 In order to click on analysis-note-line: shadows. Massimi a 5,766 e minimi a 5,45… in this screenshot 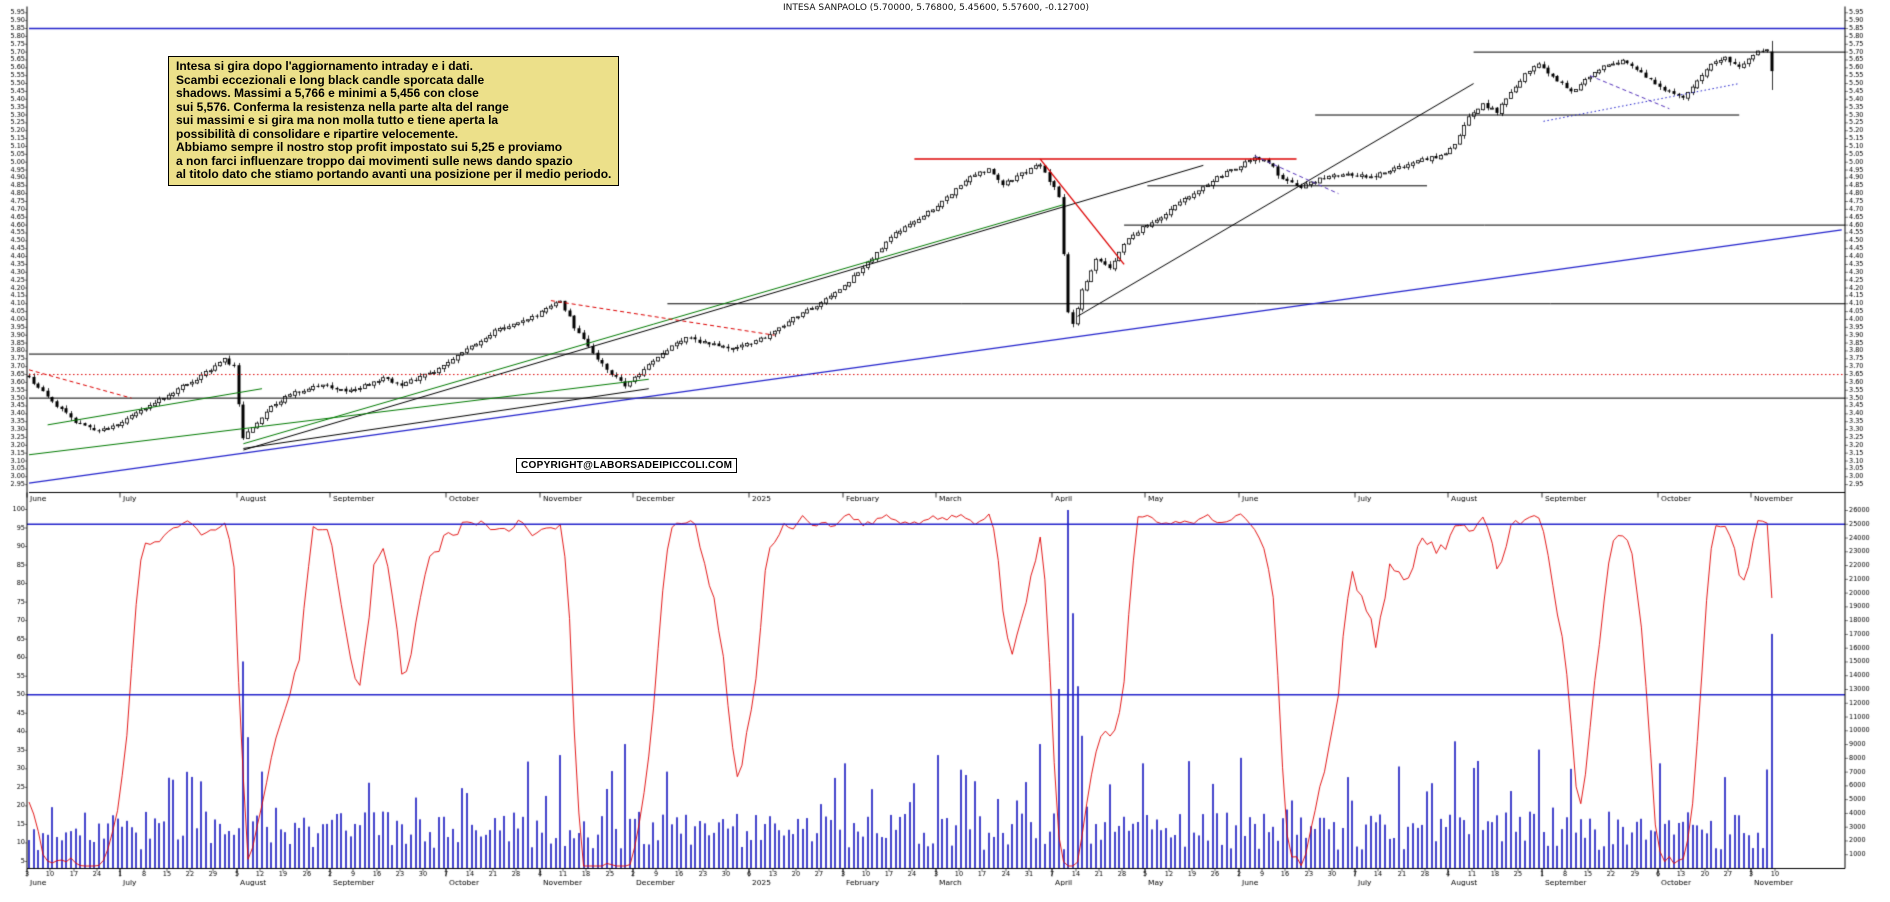, I will do `click(327, 93)`.